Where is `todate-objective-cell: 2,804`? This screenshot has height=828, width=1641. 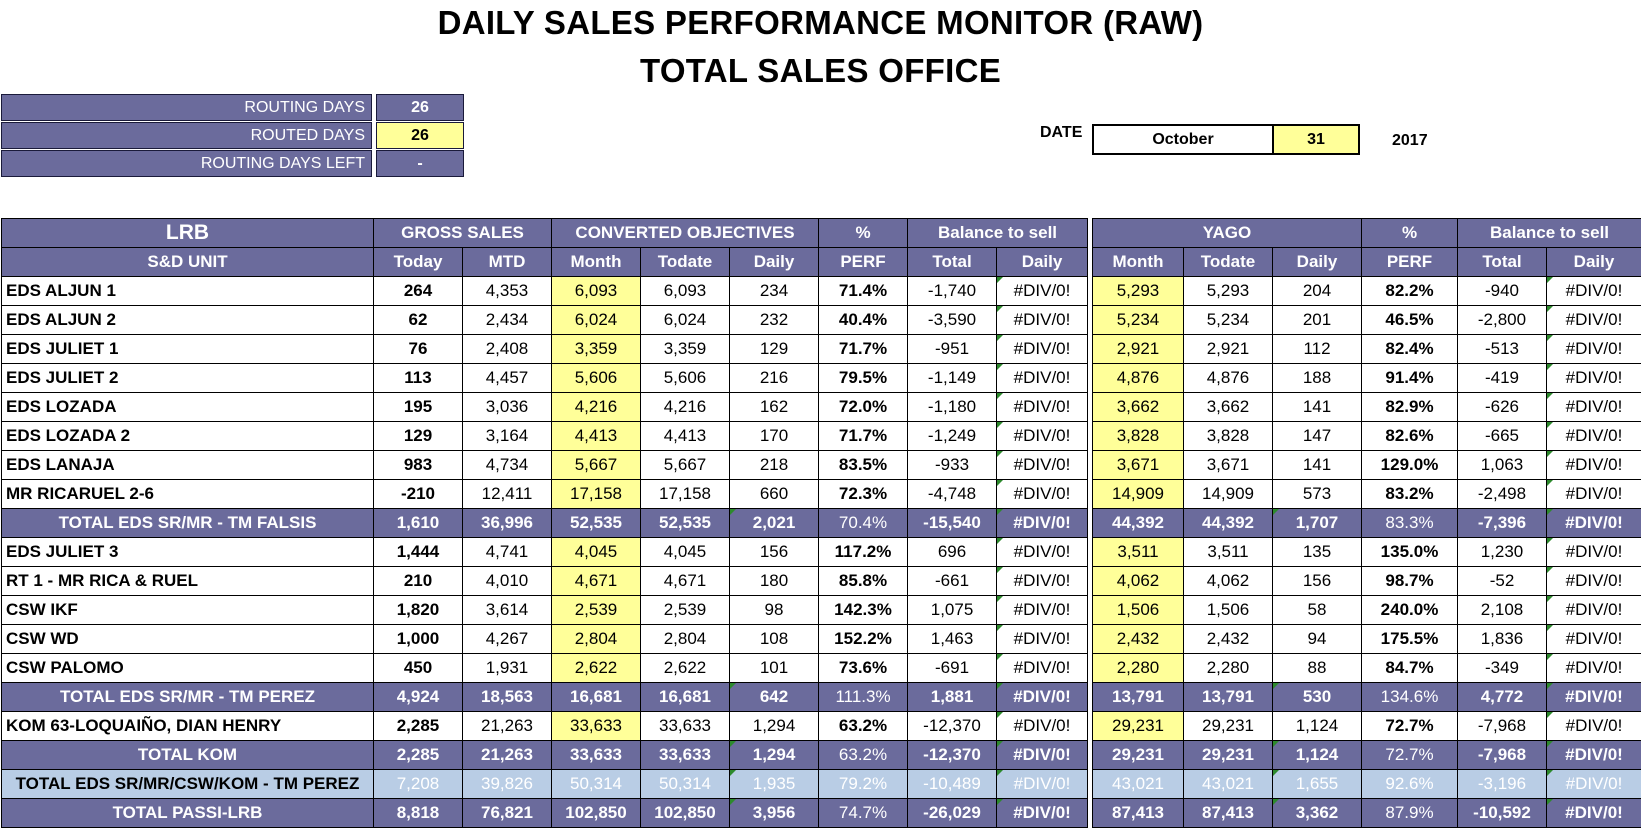 todate-objective-cell: 2,804 is located at coordinates (685, 639).